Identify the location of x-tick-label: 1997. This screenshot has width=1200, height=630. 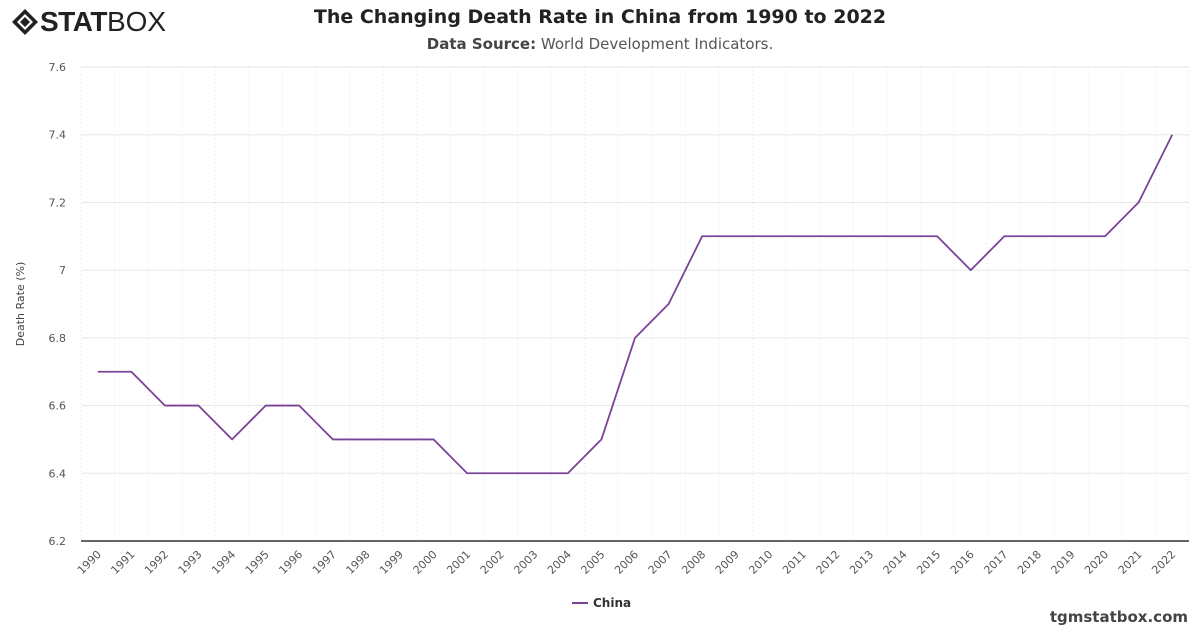
(324, 562).